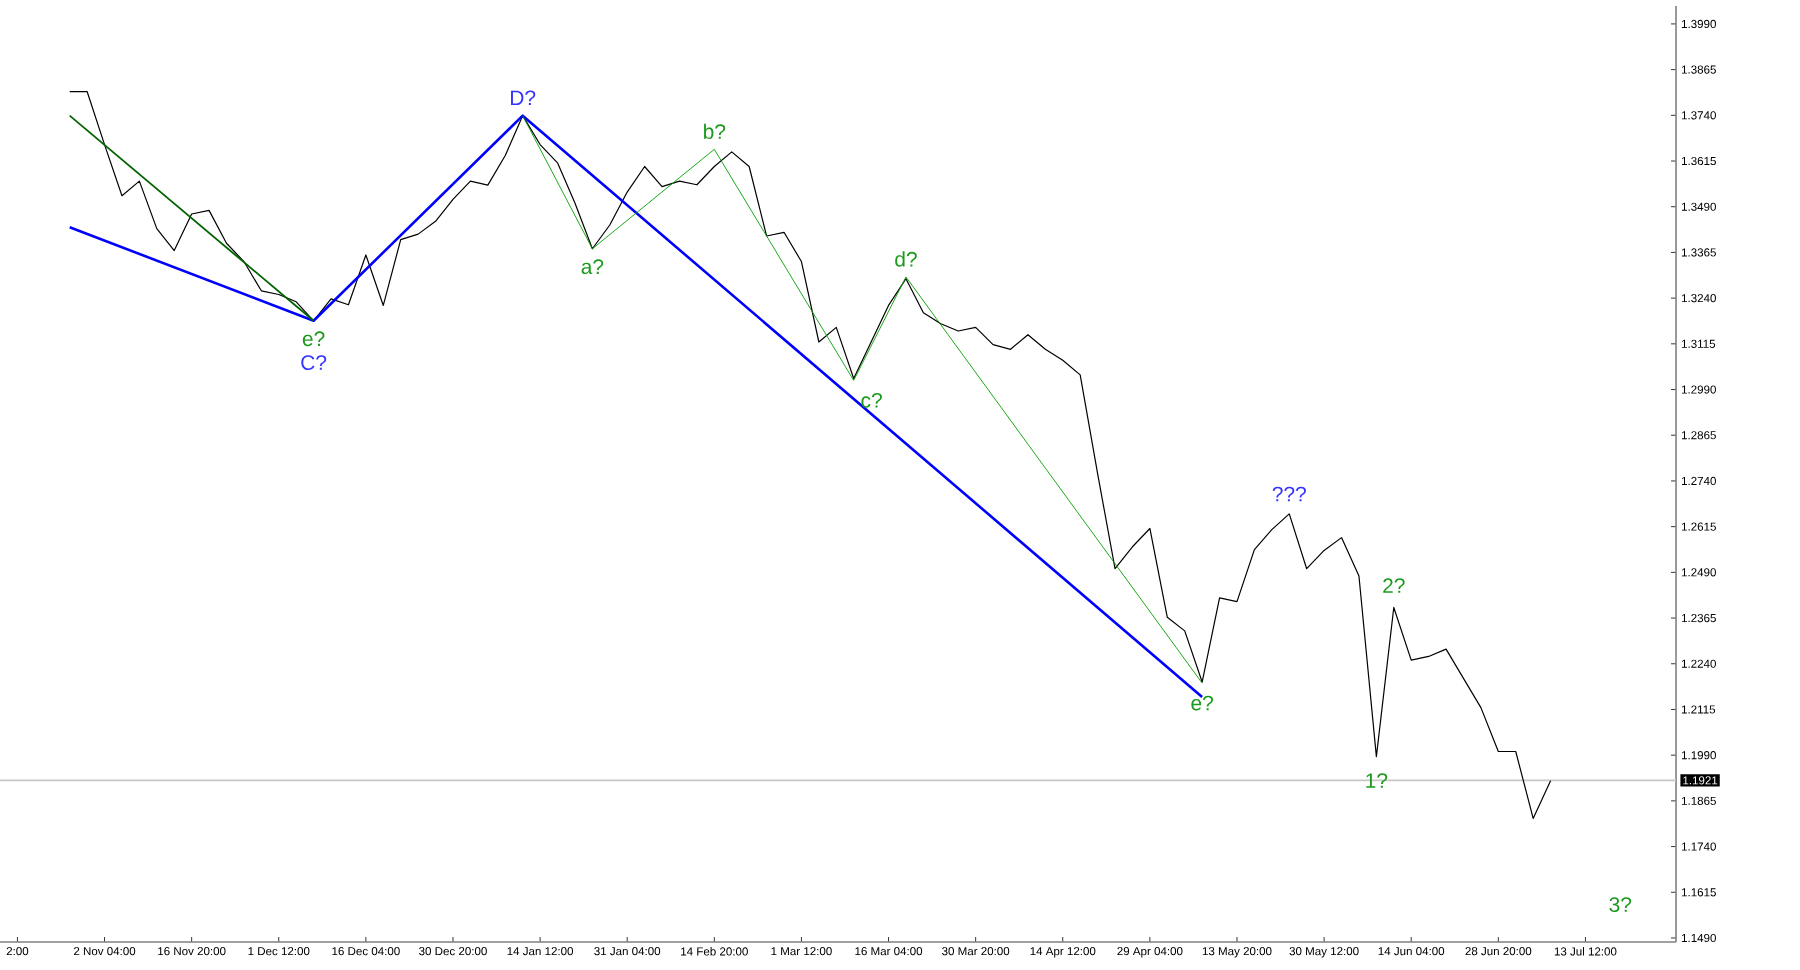 Image resolution: width=1800 pixels, height=970 pixels. What do you see at coordinates (1620, 904) in the screenshot?
I see `annotation: 3?` at bounding box center [1620, 904].